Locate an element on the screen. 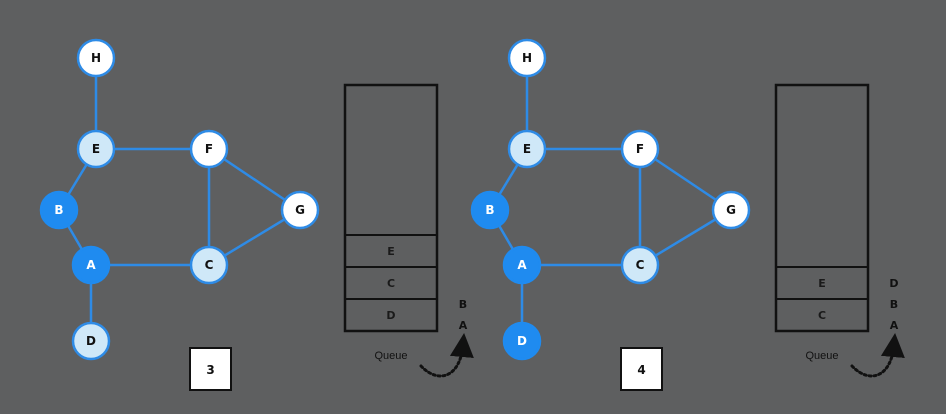 The width and height of the screenshot is (946, 414). queue-cell: D is located at coordinates (391, 310).